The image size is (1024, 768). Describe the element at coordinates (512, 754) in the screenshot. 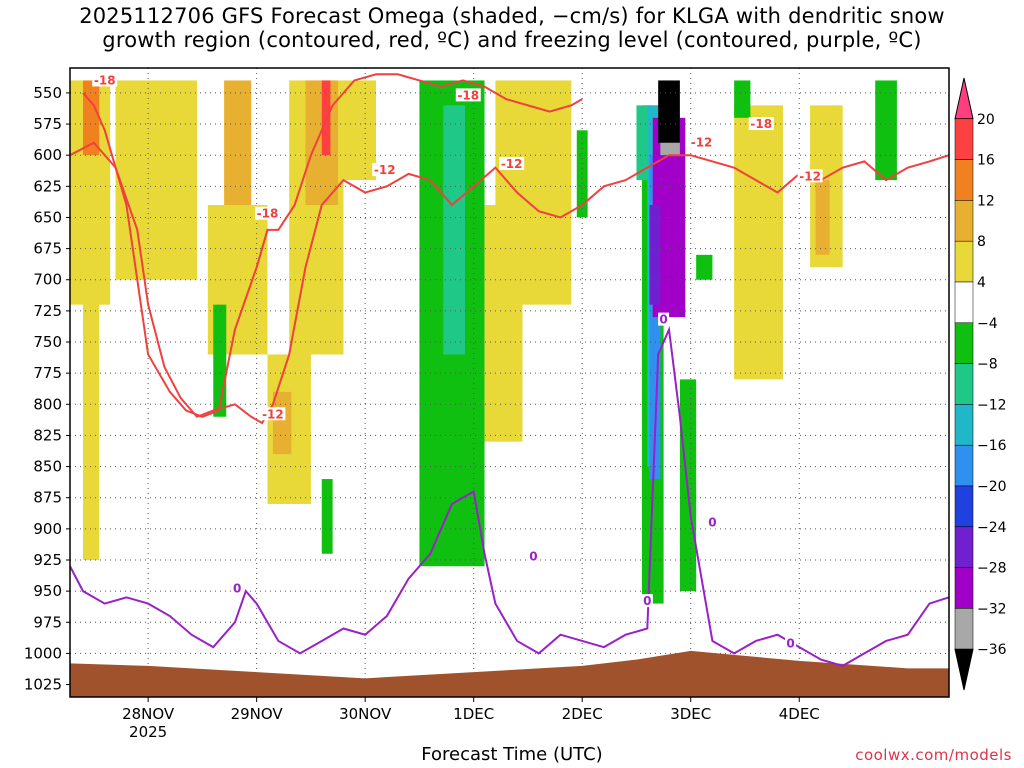

I see `x-axis-title: Forecast Time (UTC)` at that location.